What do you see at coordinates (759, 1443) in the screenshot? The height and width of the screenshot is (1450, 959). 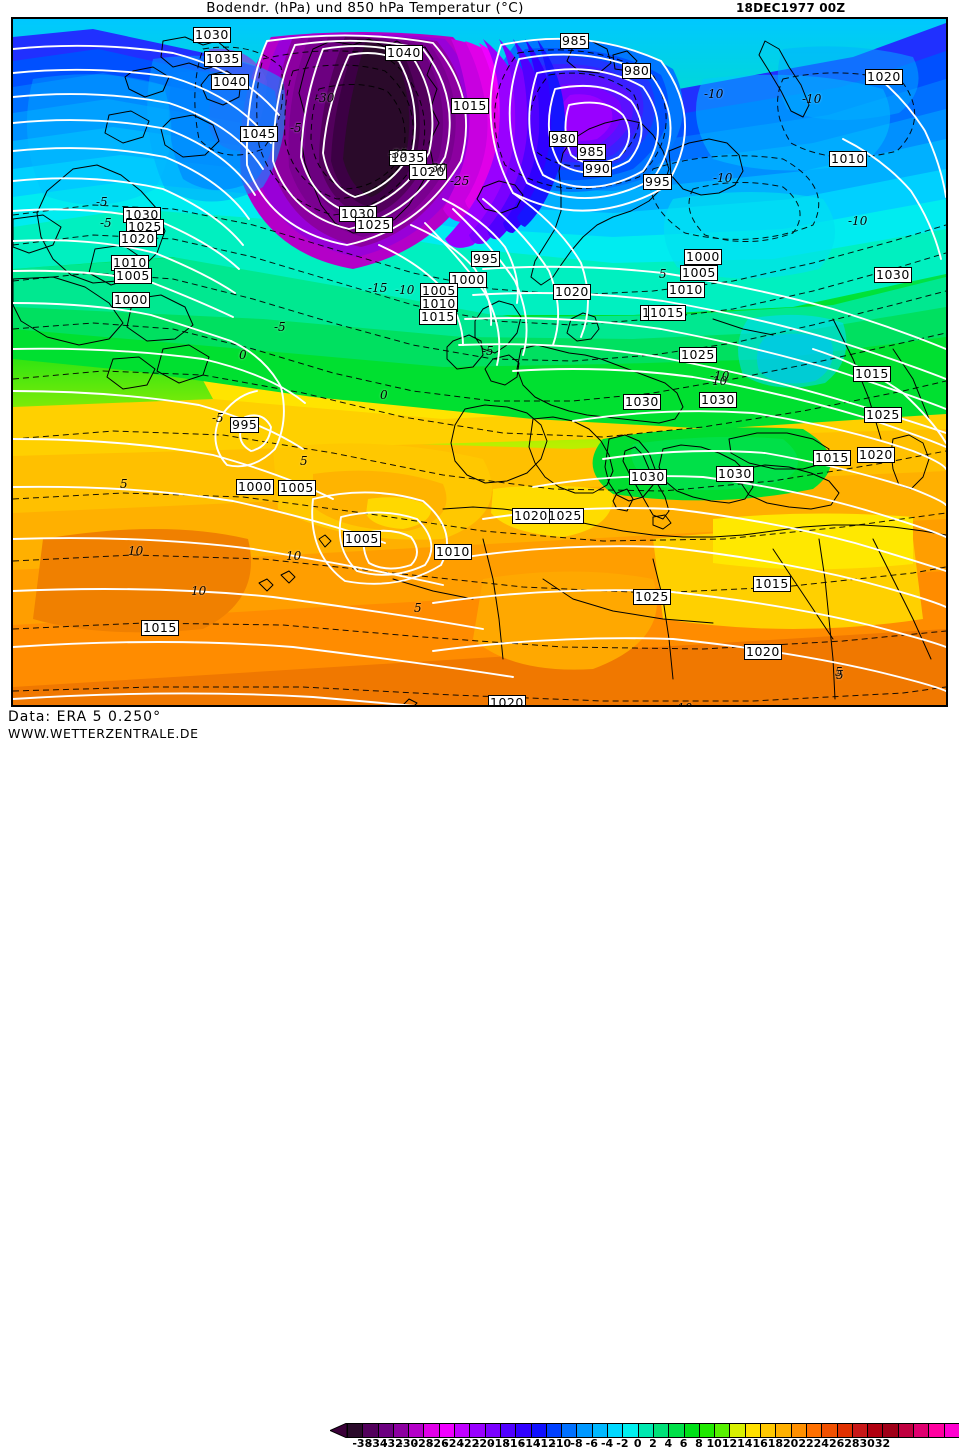 I see `colorbar-tick: 16` at bounding box center [759, 1443].